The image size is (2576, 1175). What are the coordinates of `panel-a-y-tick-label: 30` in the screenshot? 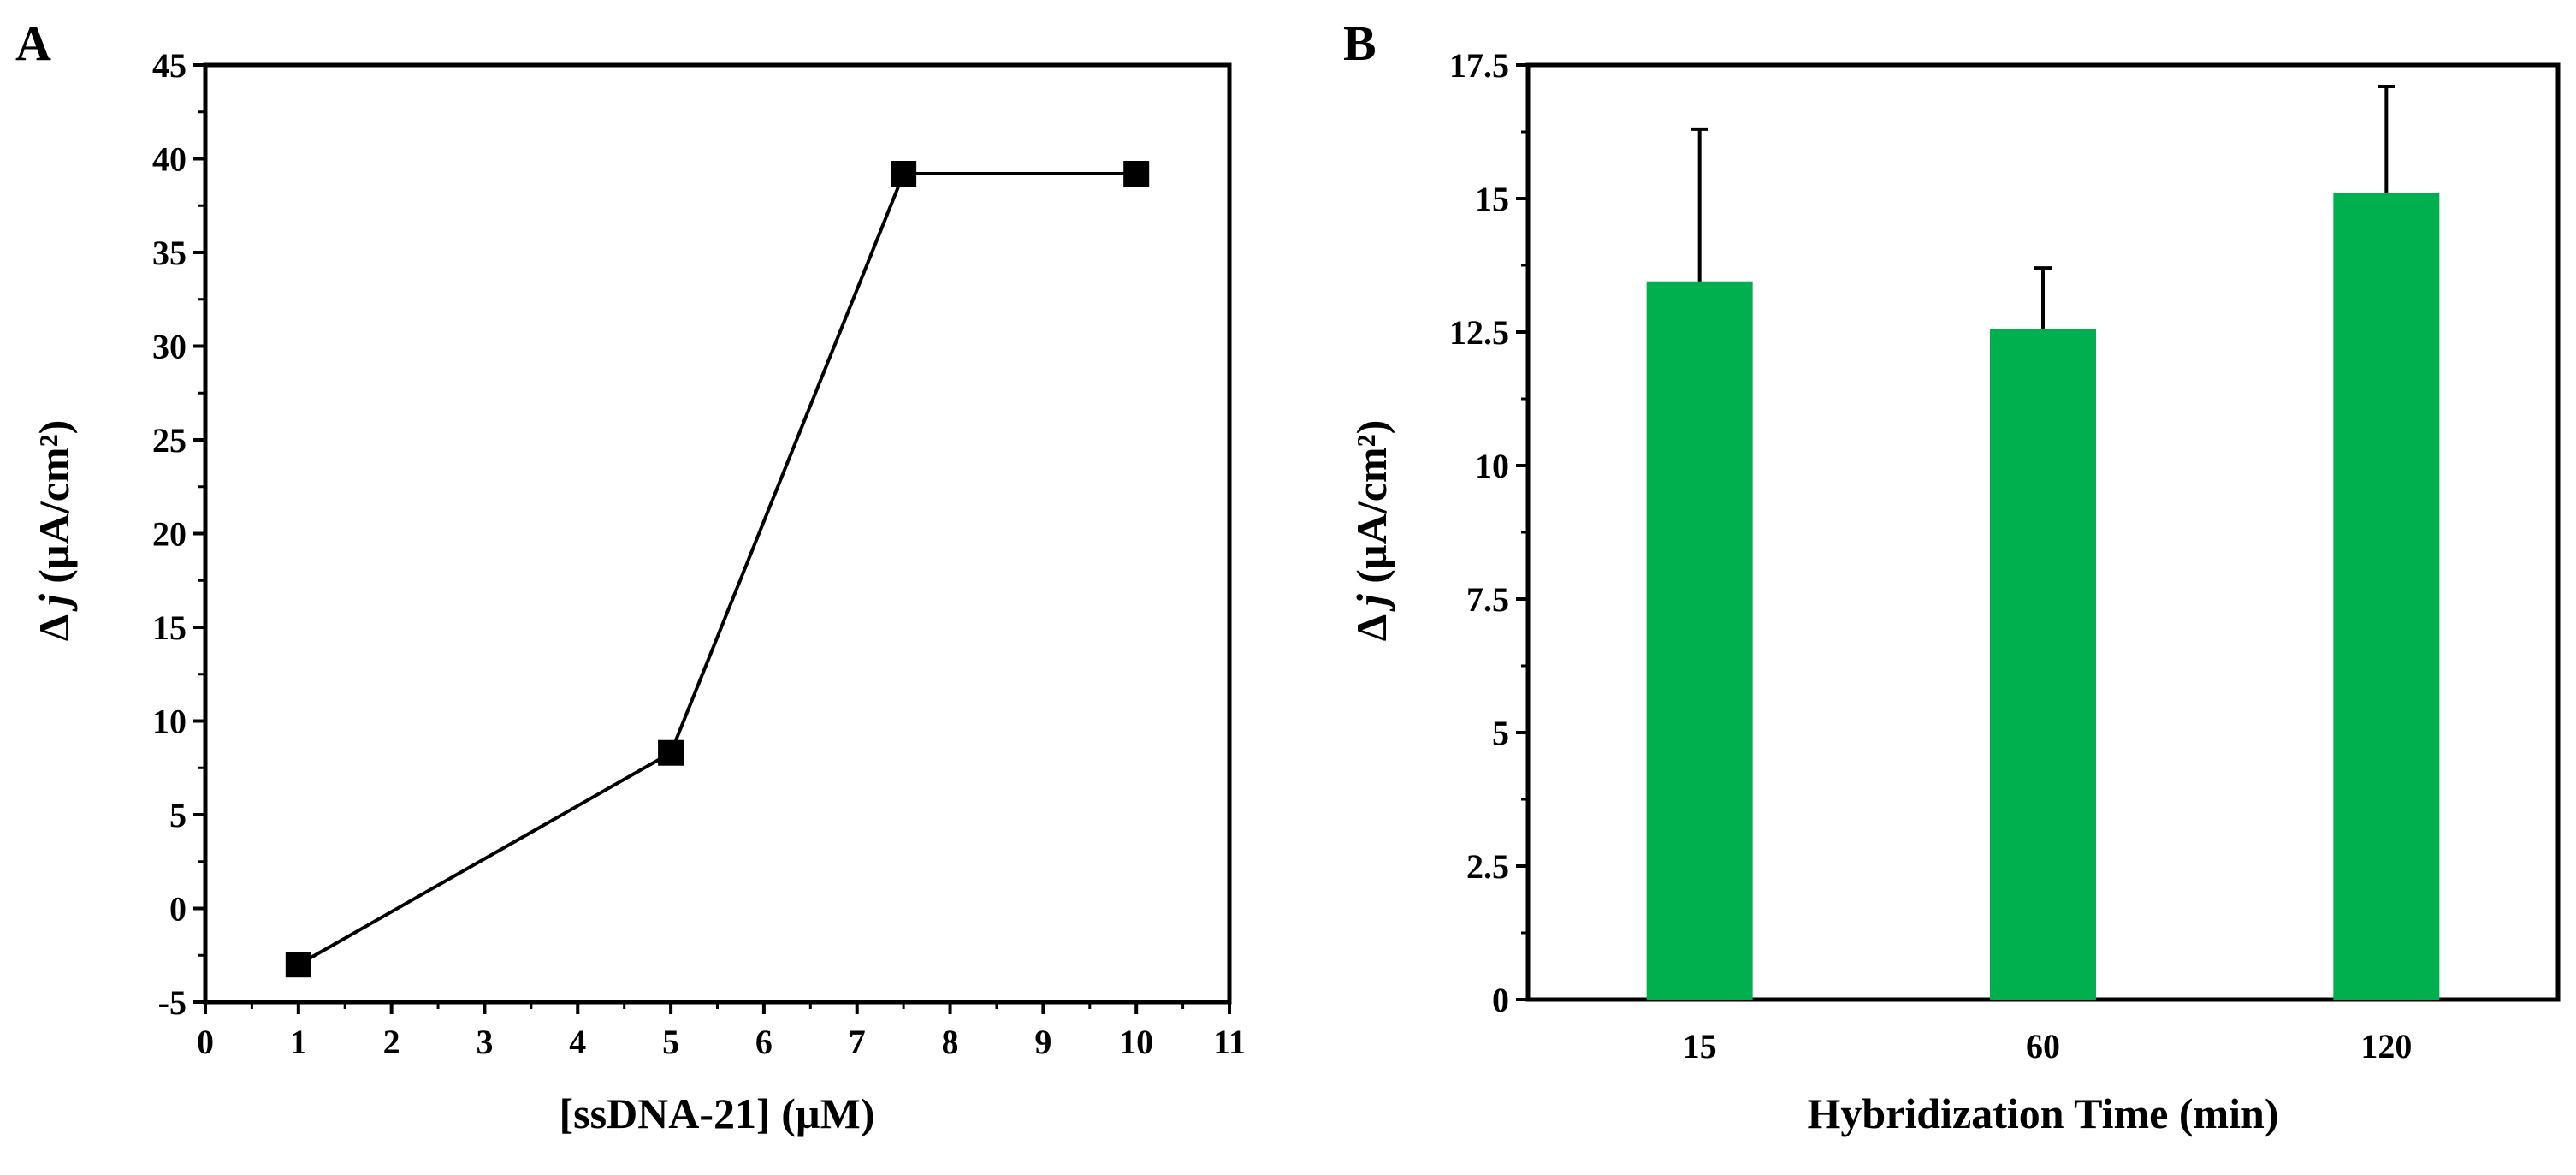 It's located at (169, 347).